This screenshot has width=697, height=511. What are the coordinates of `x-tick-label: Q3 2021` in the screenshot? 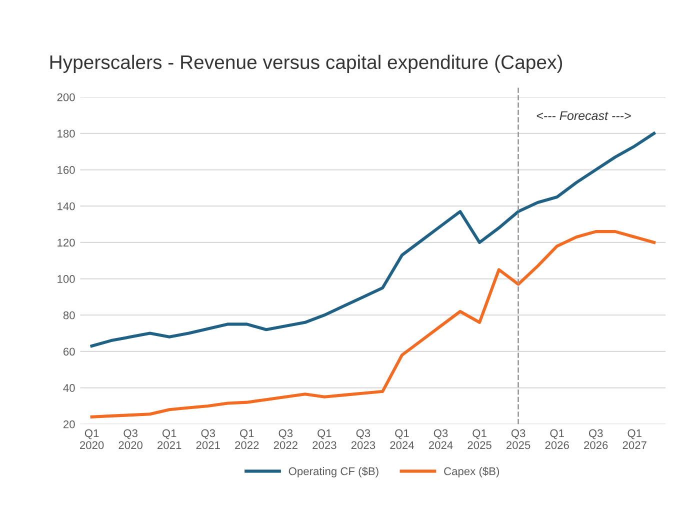 It's located at (208, 439).